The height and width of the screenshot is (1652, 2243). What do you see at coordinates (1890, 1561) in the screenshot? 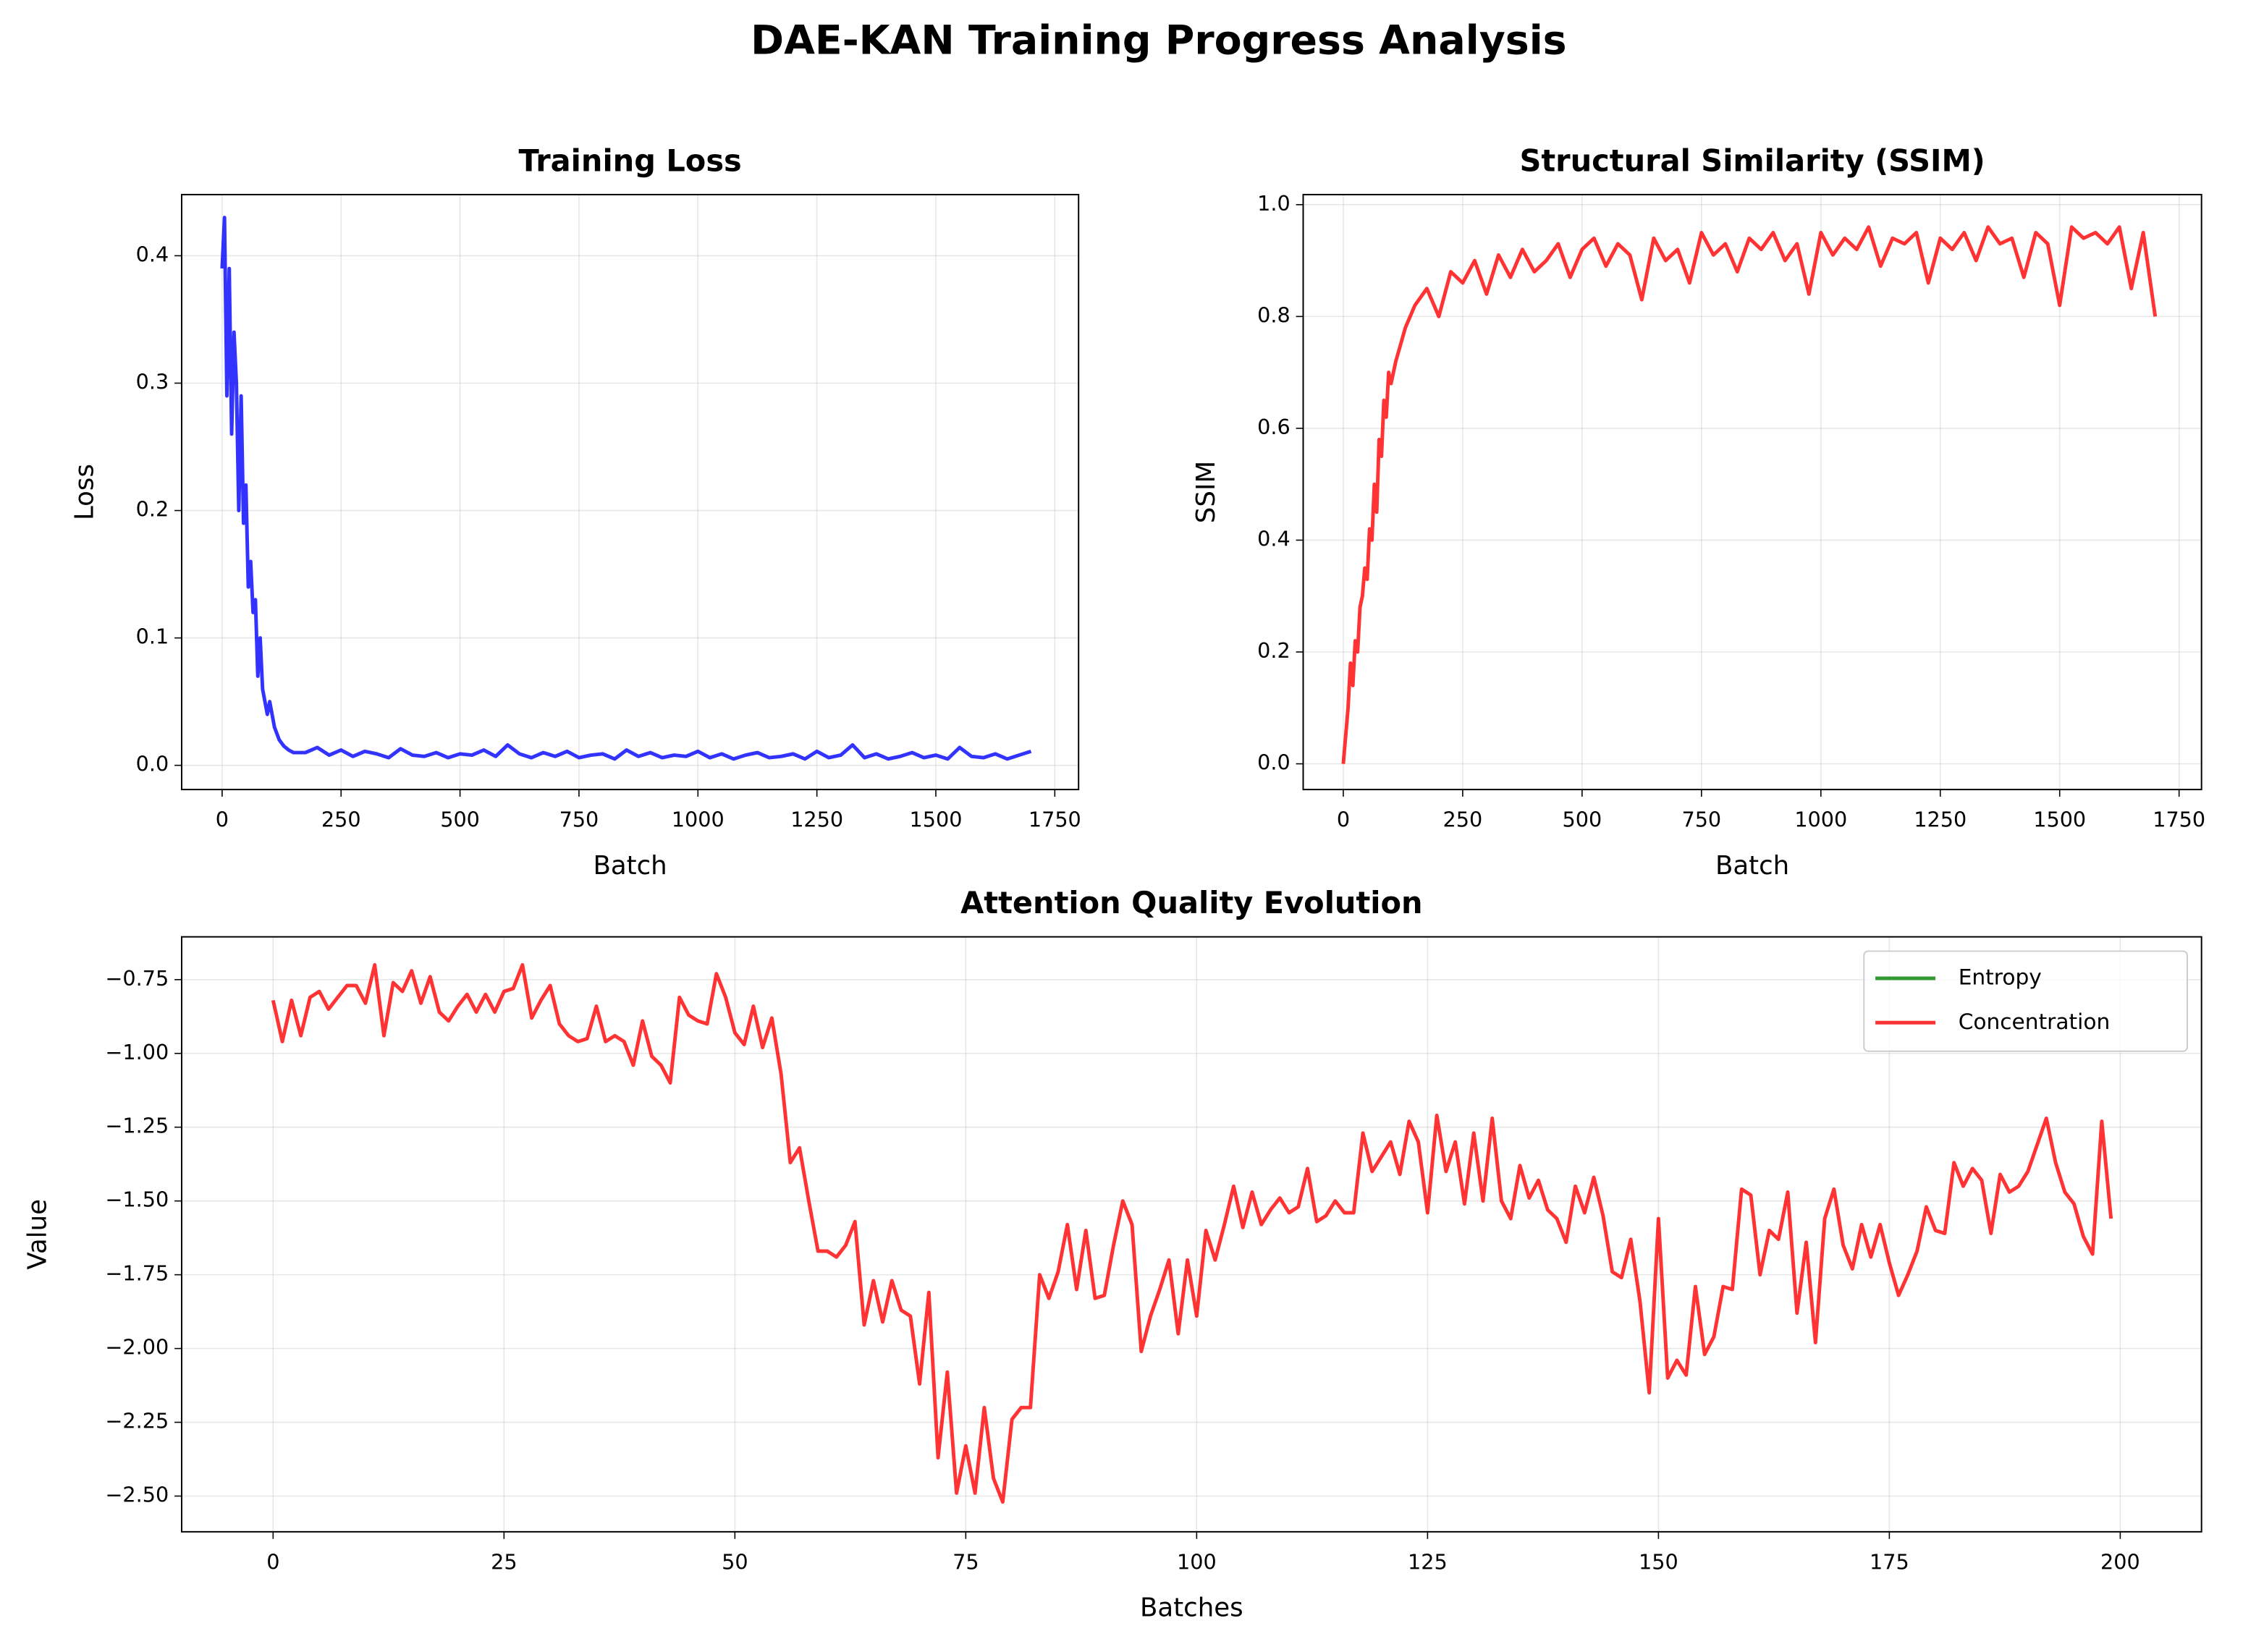
I see `x-tick-label: 175` at bounding box center [1890, 1561].